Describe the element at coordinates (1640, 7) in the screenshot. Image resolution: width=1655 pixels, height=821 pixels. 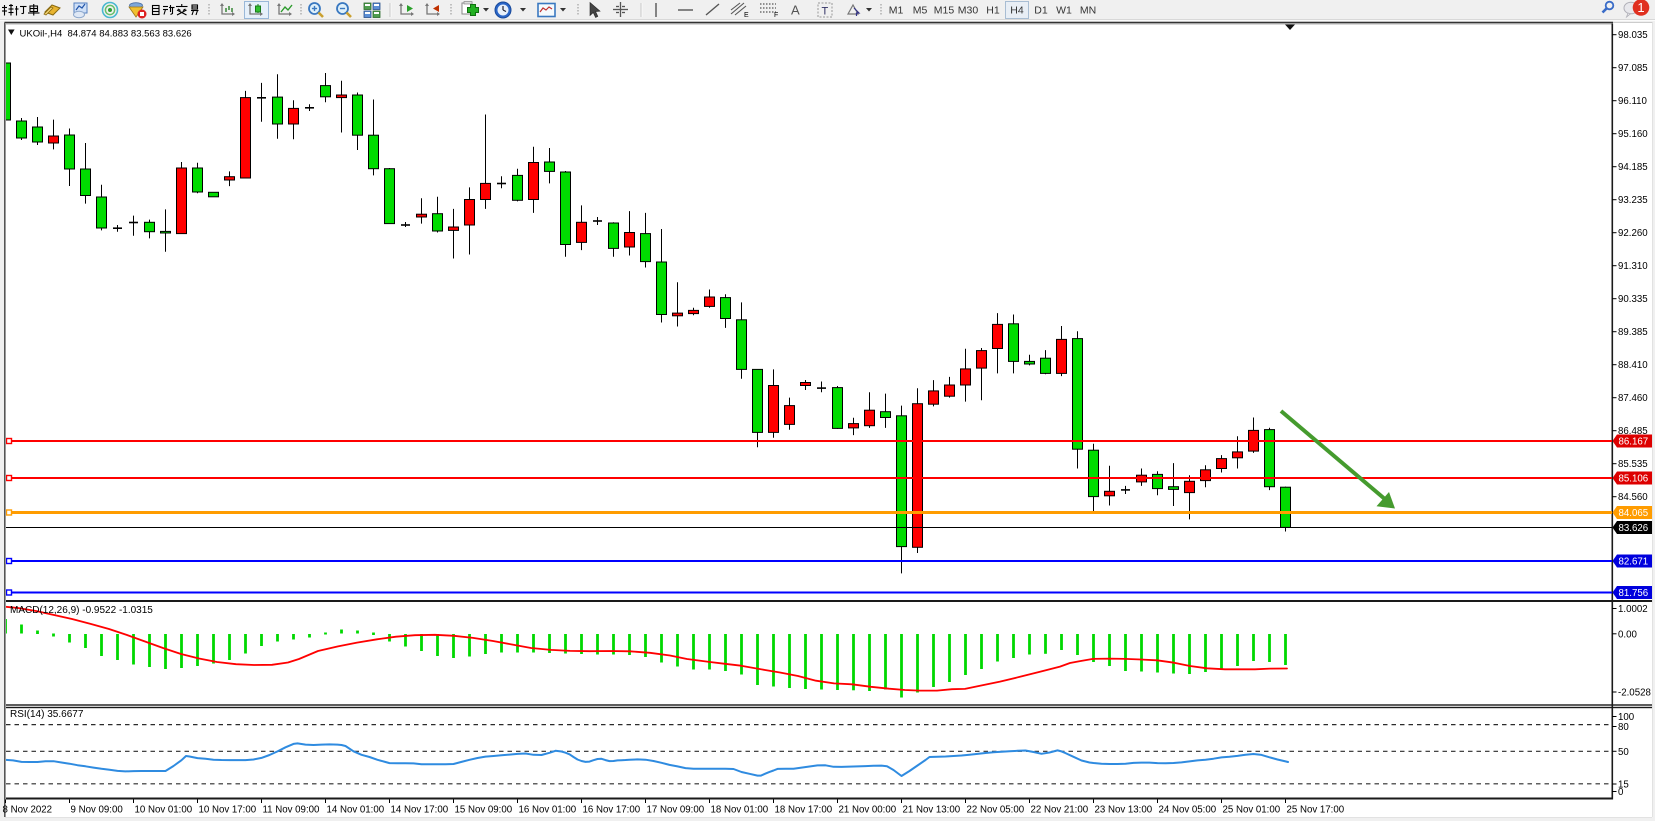
I see `svg-text: 1` at that location.